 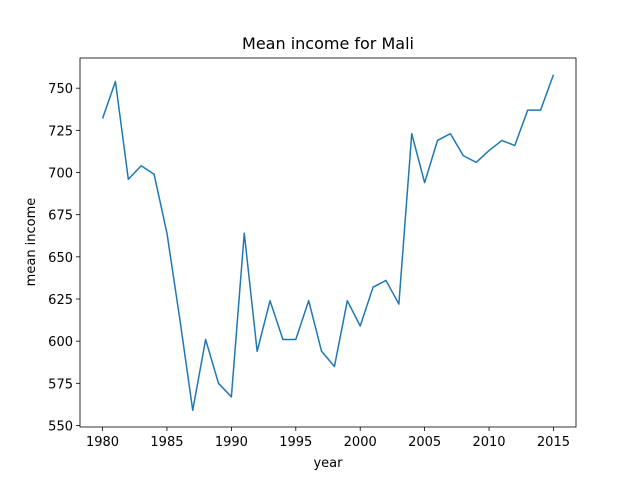 What do you see at coordinates (60, 216) in the screenshot?
I see `y-tick-label: 675` at bounding box center [60, 216].